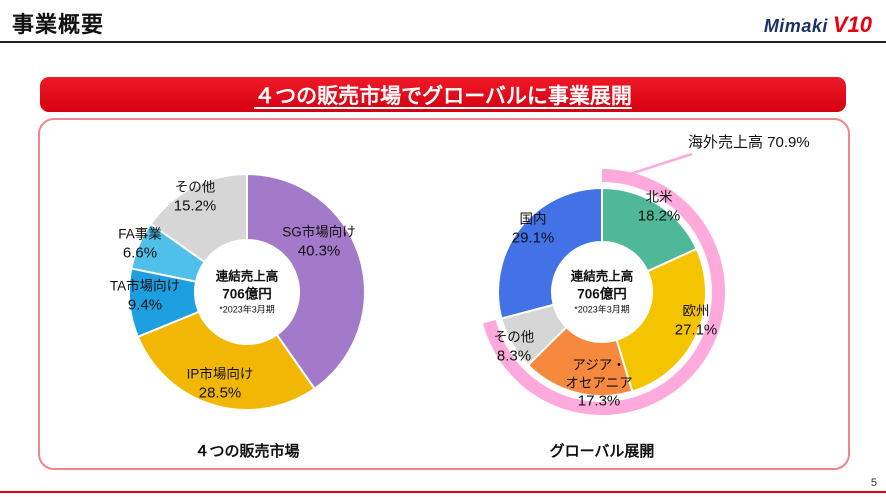 The width and height of the screenshot is (886, 497). Describe the element at coordinates (58, 24) in the screenshot. I see `page-title: 事業概要` at that location.